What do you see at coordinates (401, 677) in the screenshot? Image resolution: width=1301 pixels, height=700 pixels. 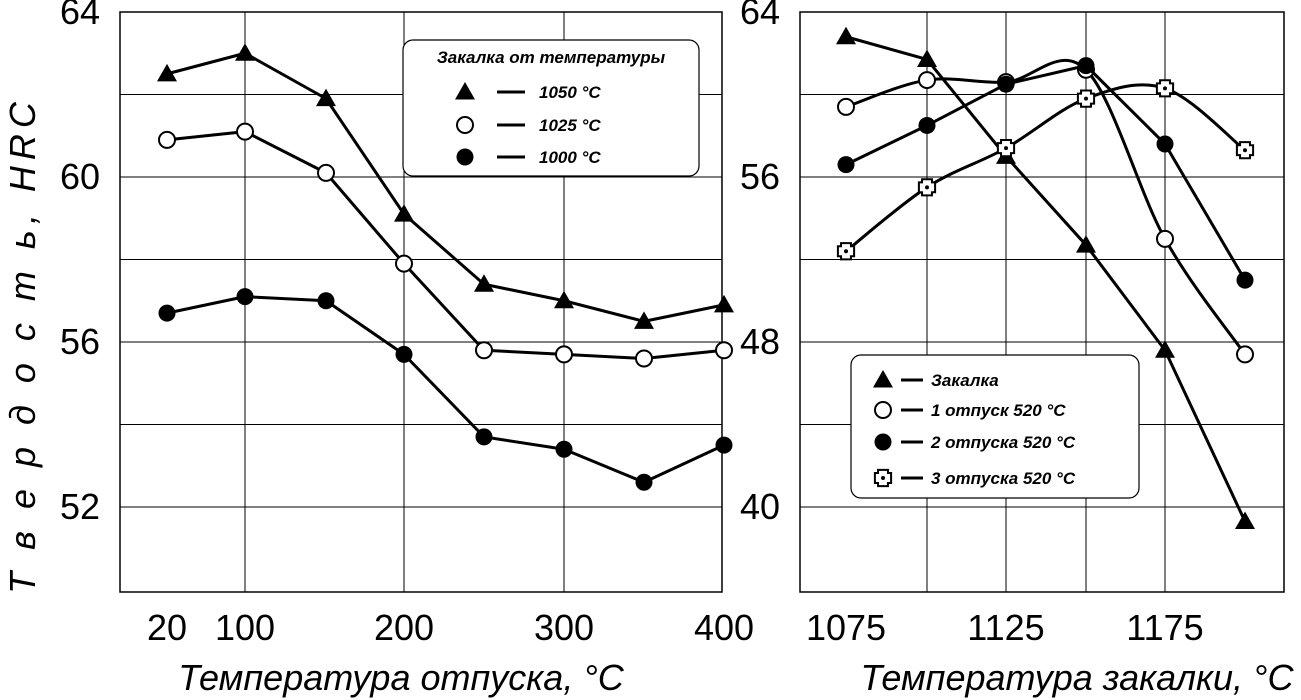 I see `x-axis-label: Температура отпуска, °С` at bounding box center [401, 677].